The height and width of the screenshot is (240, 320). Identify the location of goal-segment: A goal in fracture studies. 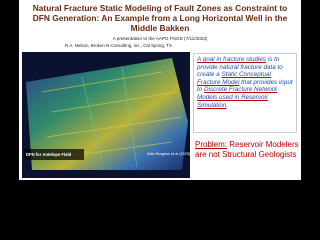
(232, 59).